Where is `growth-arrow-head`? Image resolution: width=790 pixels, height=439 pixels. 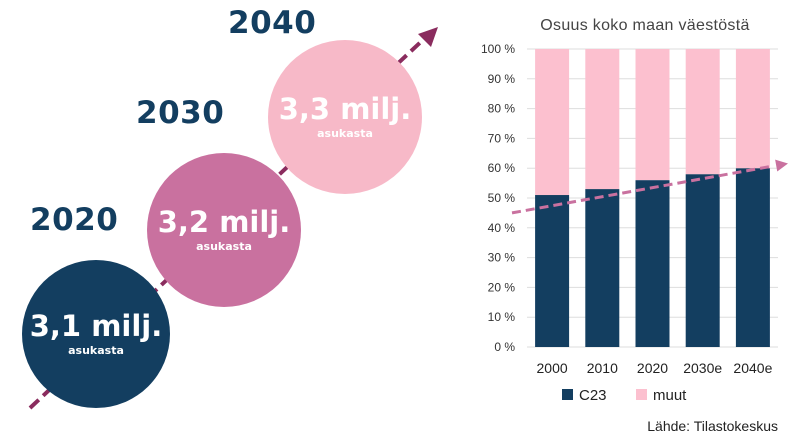
growth-arrow-head is located at coordinates (428, 37).